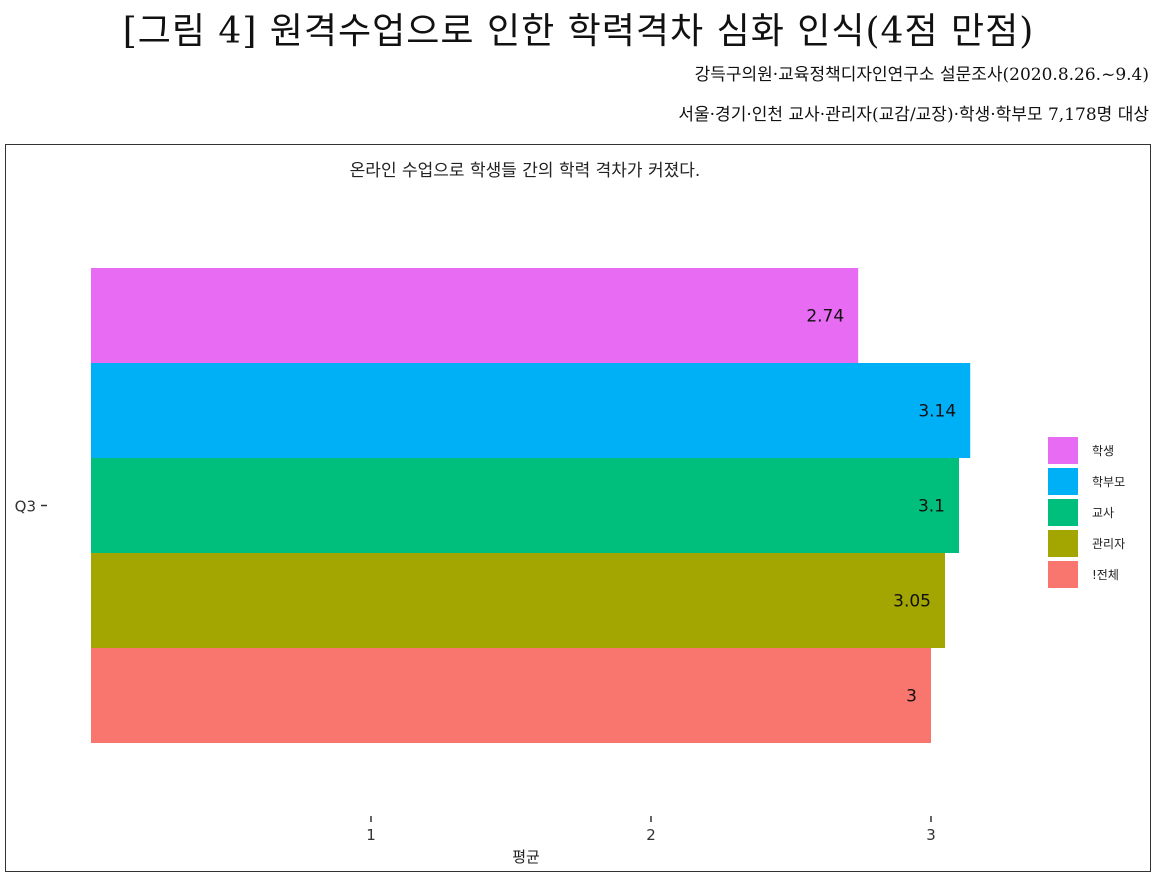  Describe the element at coordinates (911, 697) in the screenshot. I see `bar-label-5: 3` at that location.